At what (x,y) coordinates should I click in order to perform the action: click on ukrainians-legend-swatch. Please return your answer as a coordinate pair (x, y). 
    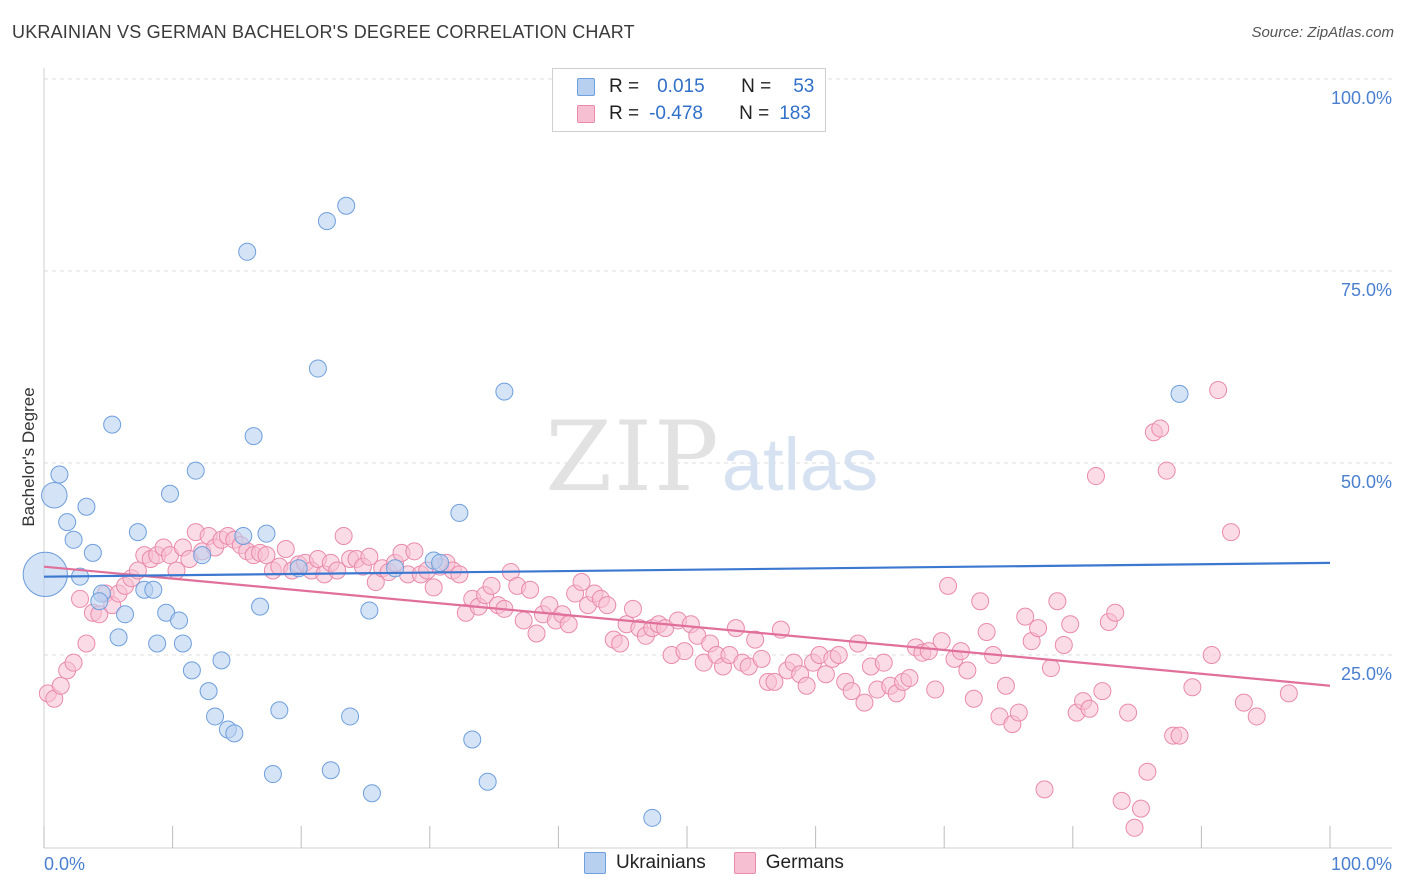
    Looking at the image, I should click on (595, 863).